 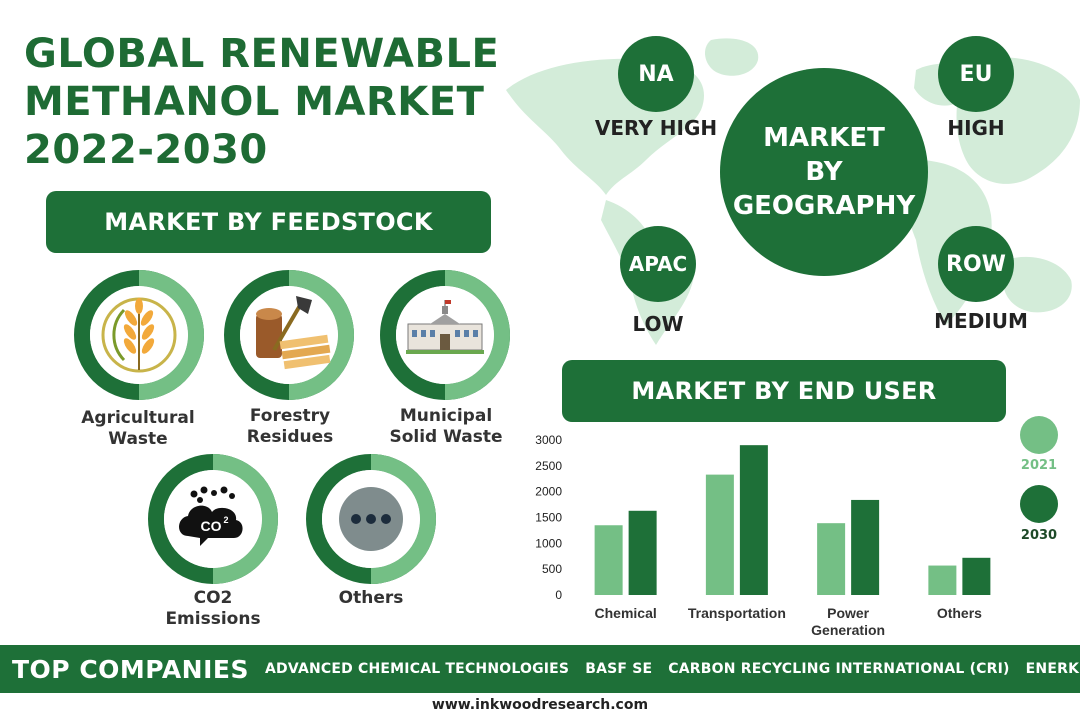 I want to click on region-eu-circle: EU, so click(x=976, y=74).